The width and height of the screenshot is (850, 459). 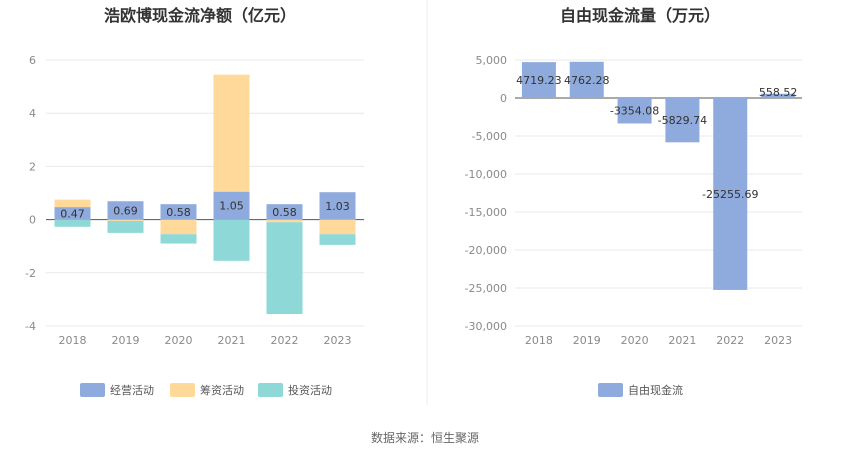 What do you see at coordinates (655, 390) in the screenshot?
I see `legend-label: 自由现金流` at bounding box center [655, 390].